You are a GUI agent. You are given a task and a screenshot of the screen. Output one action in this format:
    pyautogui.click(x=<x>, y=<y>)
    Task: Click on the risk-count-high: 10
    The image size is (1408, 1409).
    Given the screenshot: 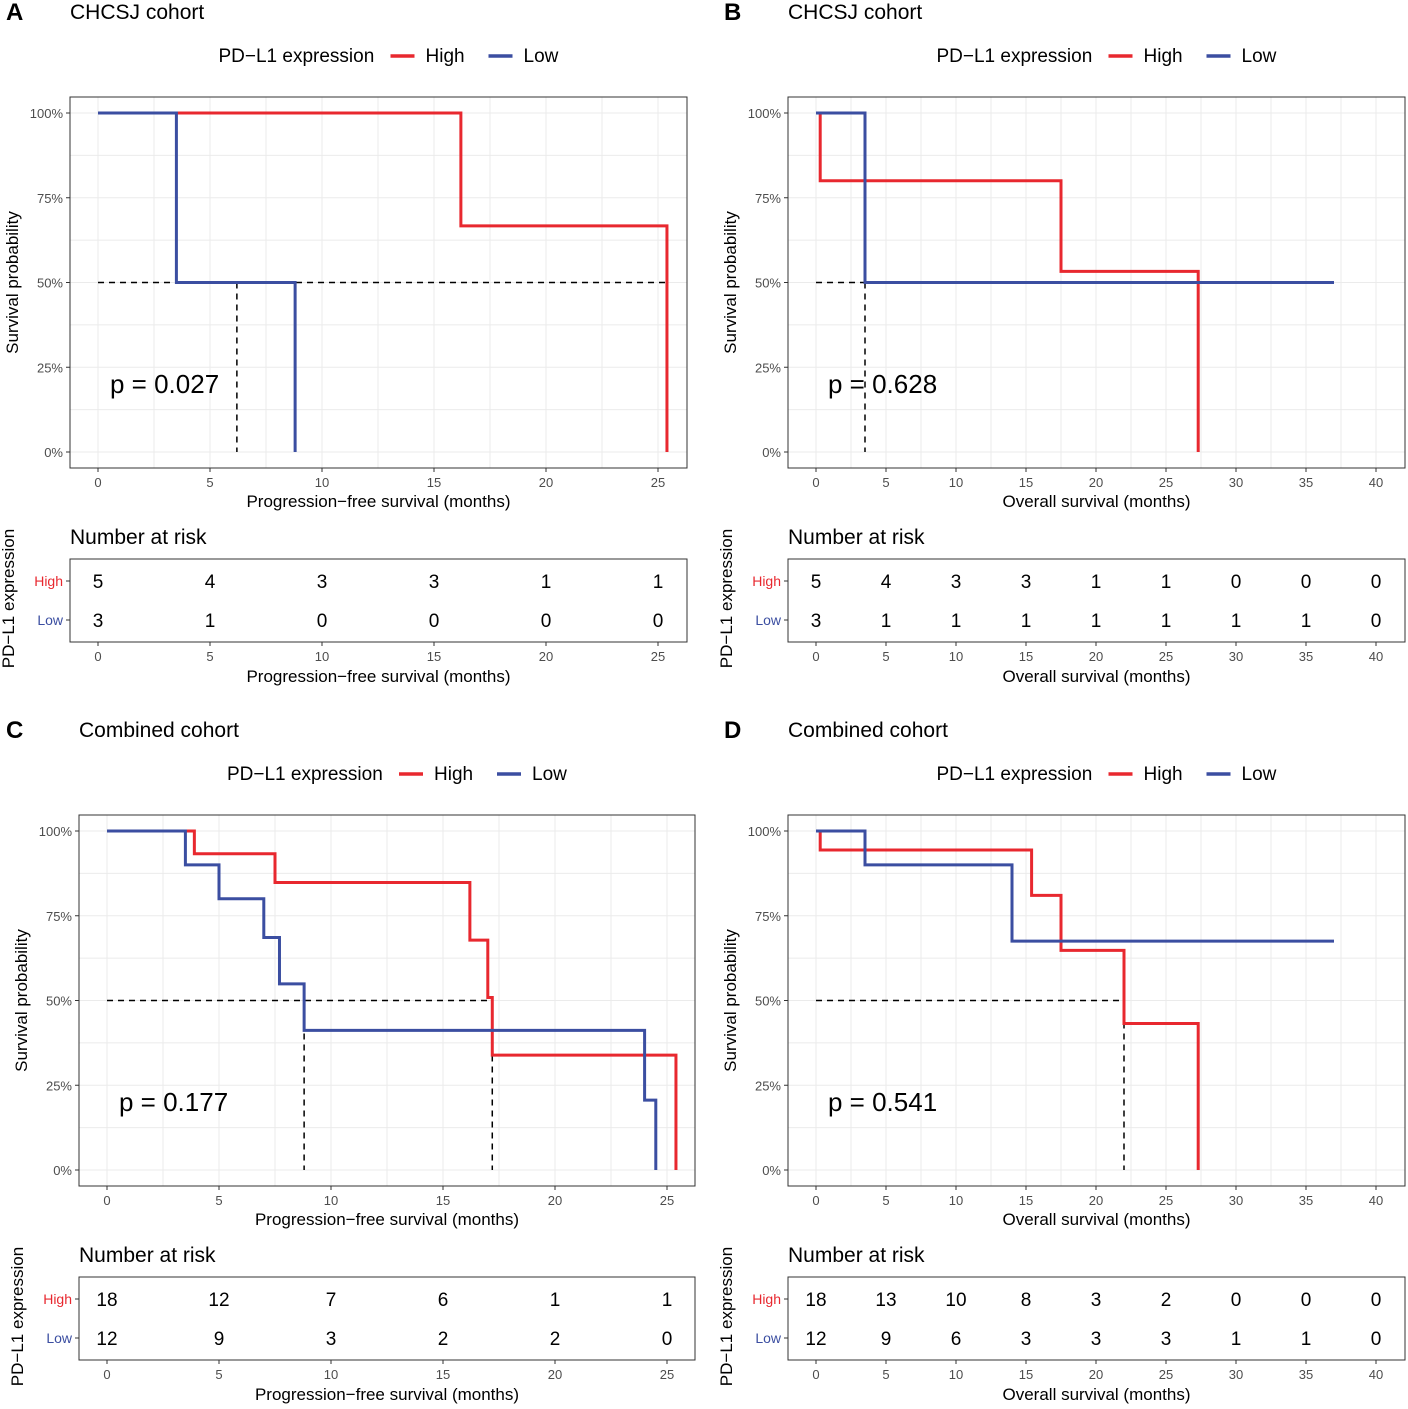 What is the action you would take?
    pyautogui.click(x=955, y=1300)
    